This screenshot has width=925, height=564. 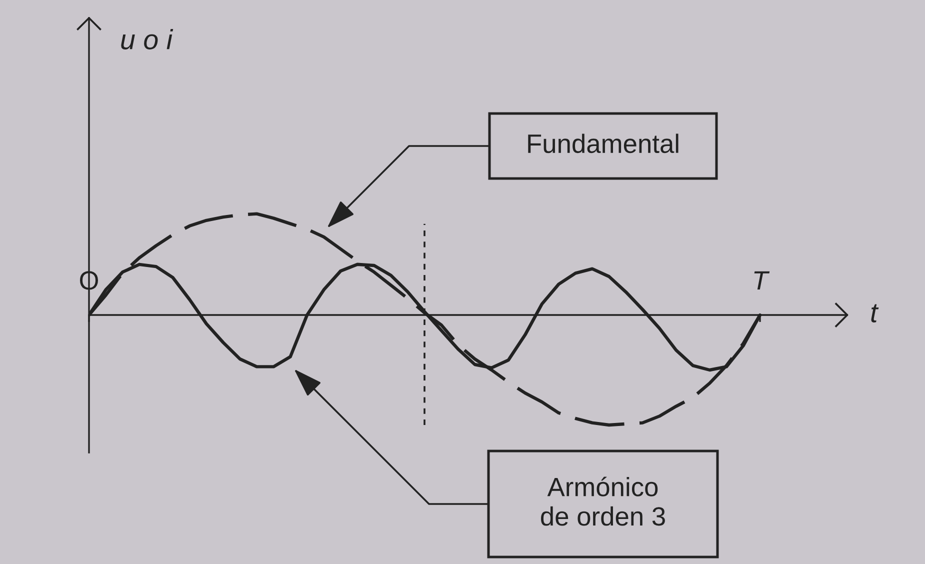 What do you see at coordinates (762, 280) in the screenshot?
I see `x-tick-label: T` at bounding box center [762, 280].